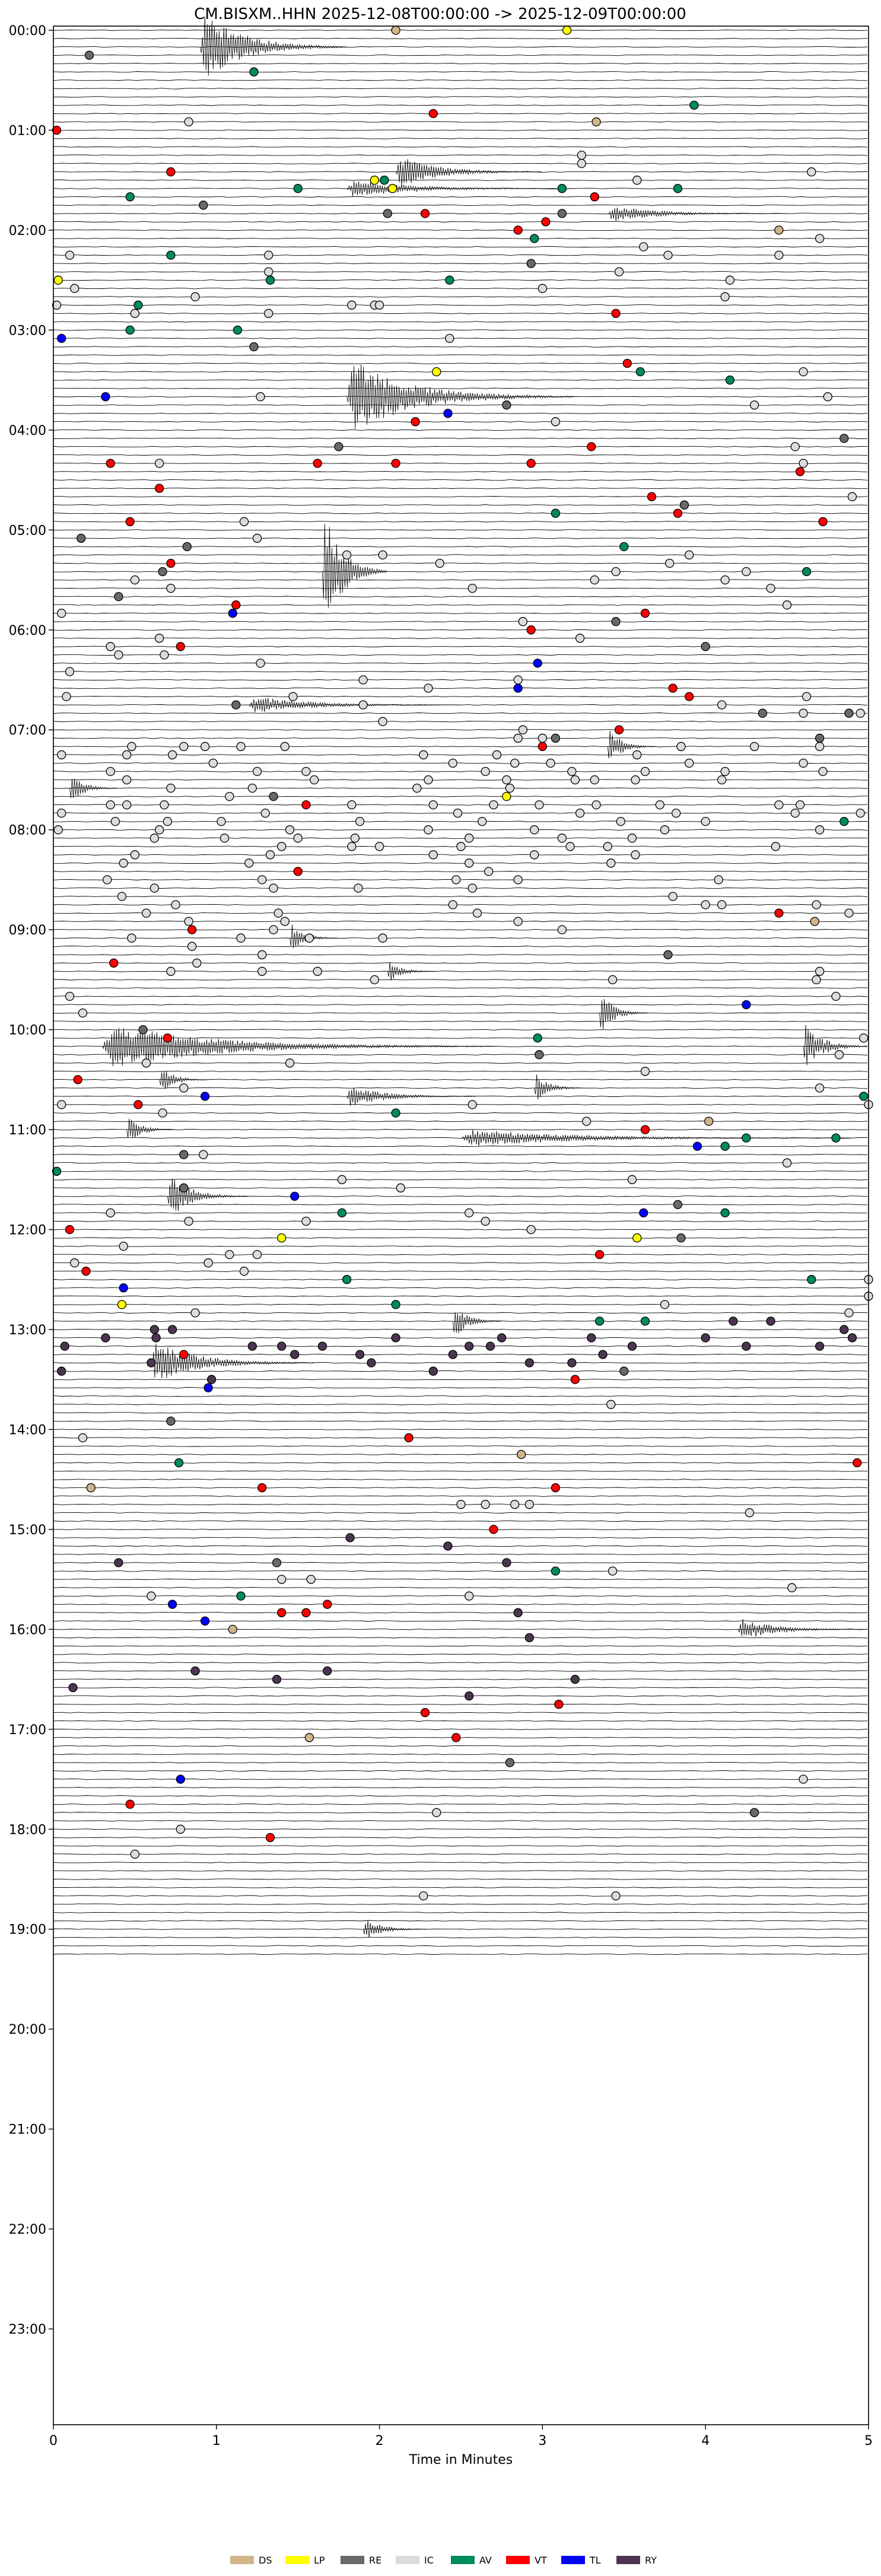  Describe the element at coordinates (27, 1130) in the screenshot. I see `y-tick-label: 11:00` at that location.